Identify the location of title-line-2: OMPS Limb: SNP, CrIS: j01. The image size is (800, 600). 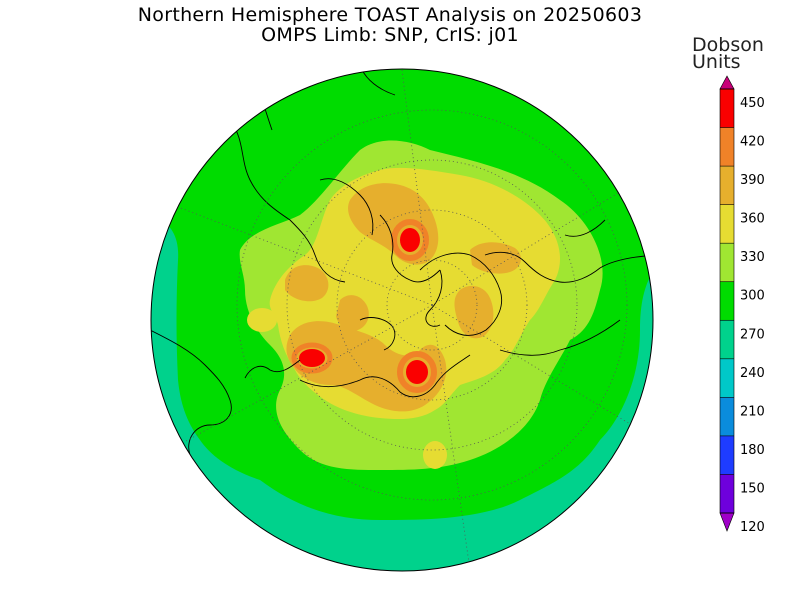
(390, 35).